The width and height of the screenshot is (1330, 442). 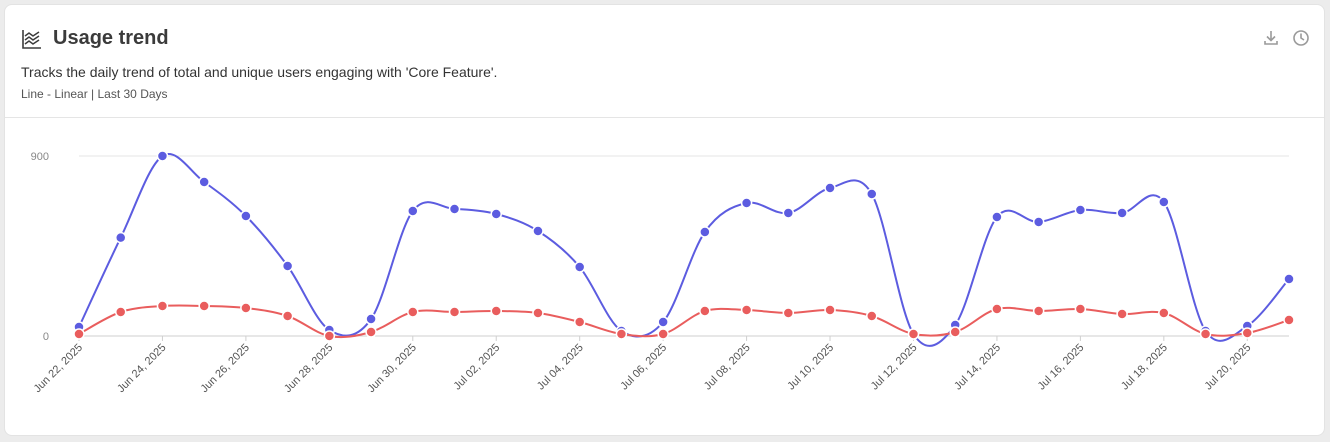 What do you see at coordinates (31, 39) in the screenshot?
I see `line-chart-icon` at bounding box center [31, 39].